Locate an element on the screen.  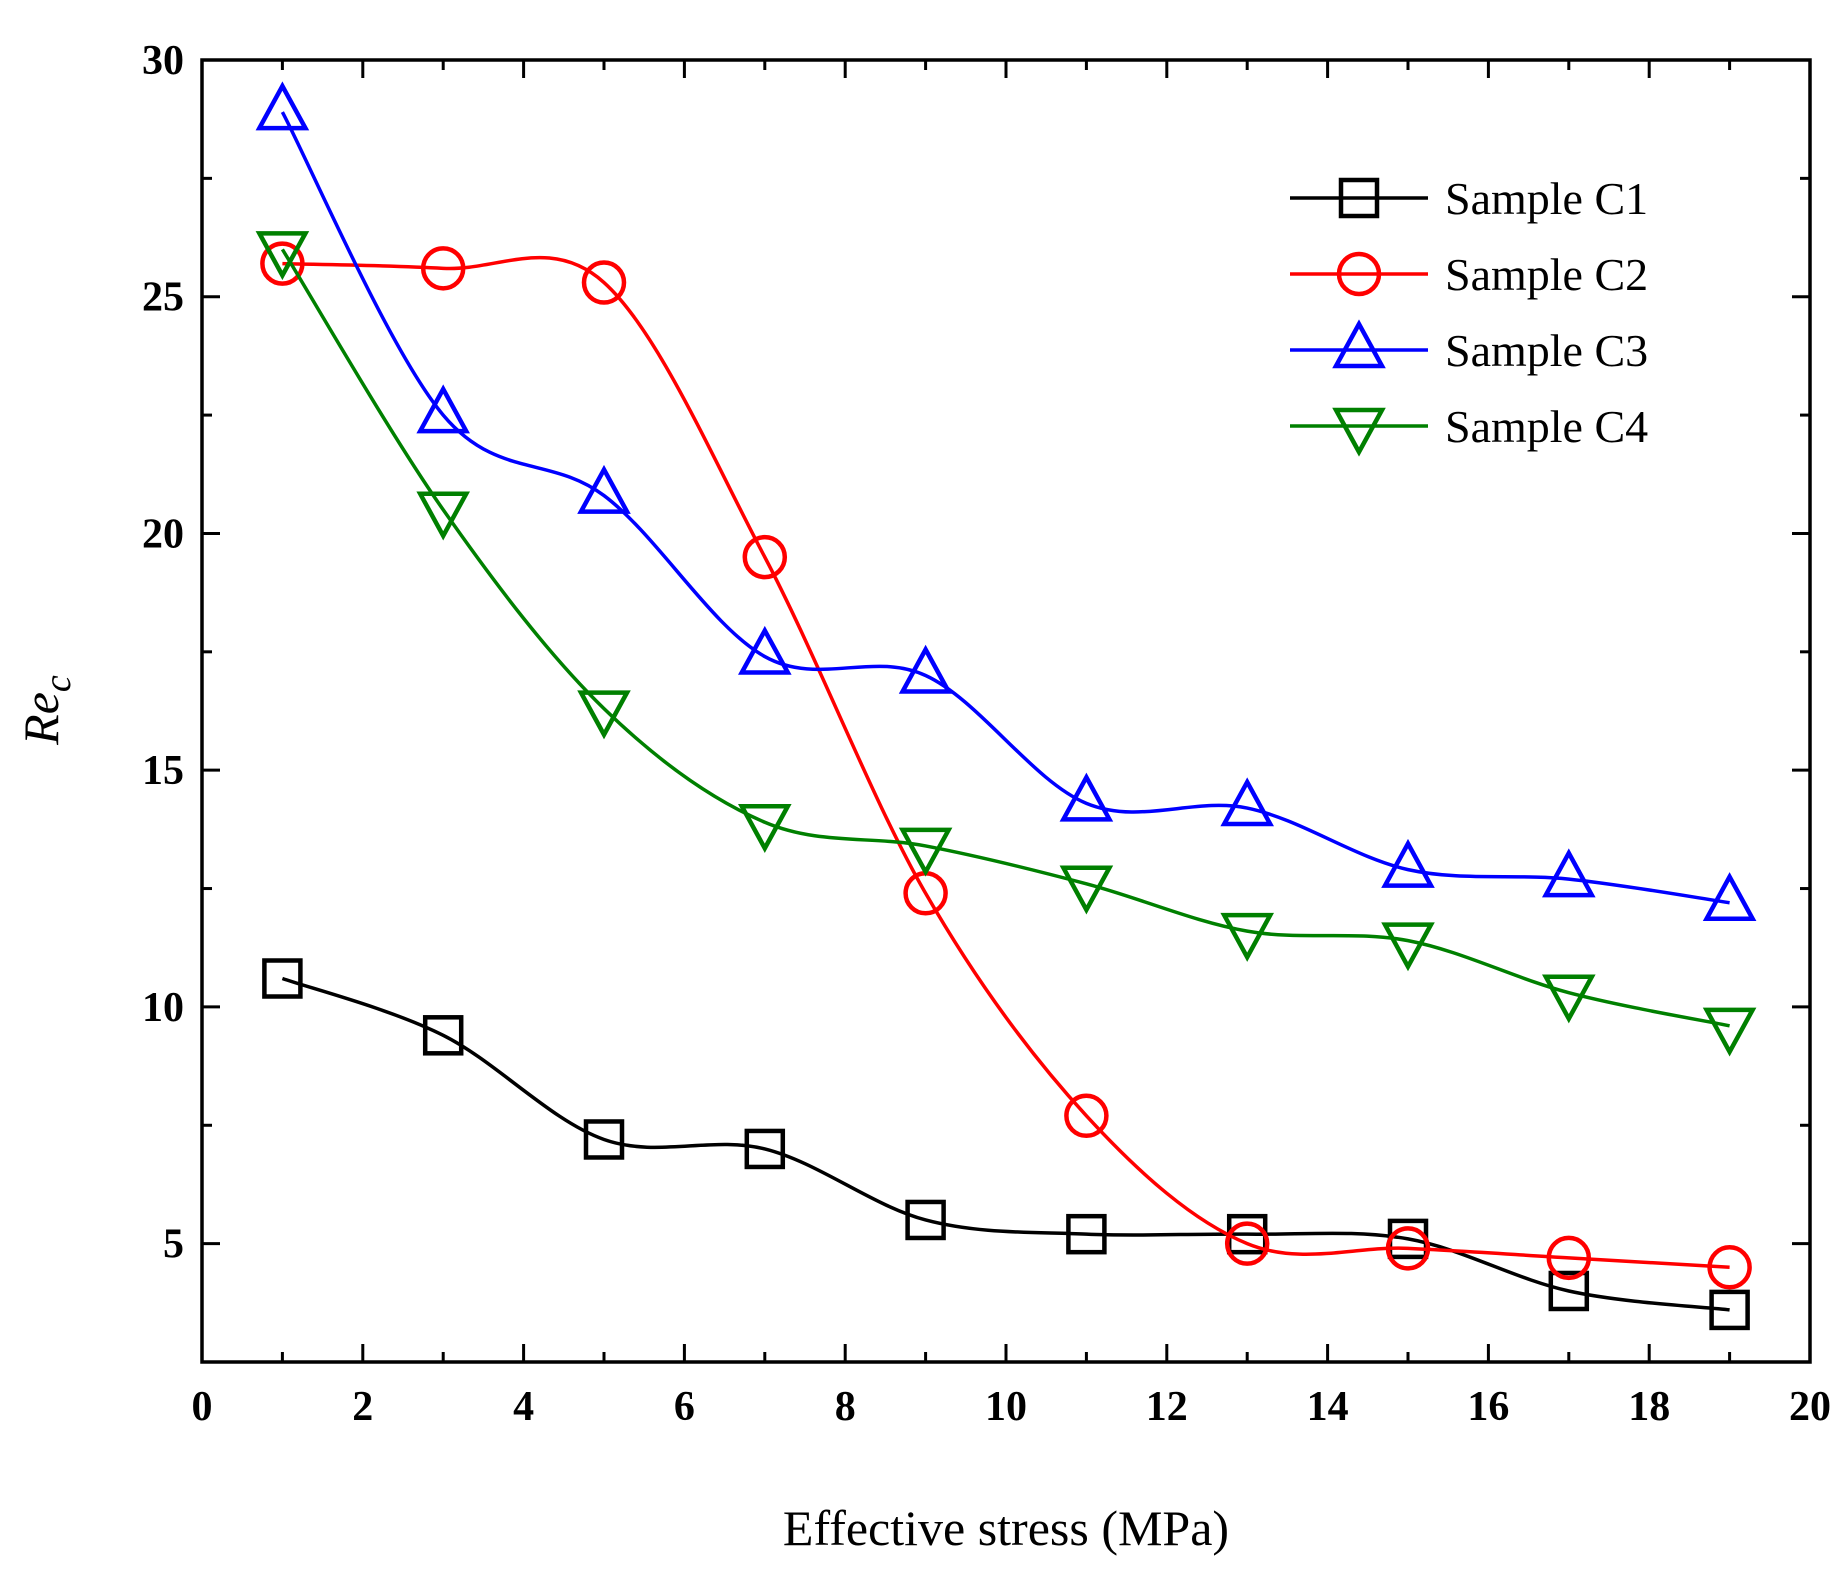
y-axis-title: Rec is located at coordinates (46, 710).